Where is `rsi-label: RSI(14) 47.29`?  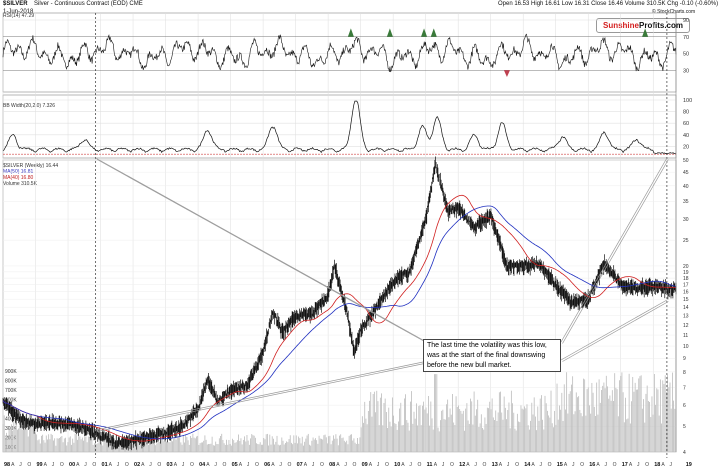 rsi-label: RSI(14) 47.29 is located at coordinates (19, 16).